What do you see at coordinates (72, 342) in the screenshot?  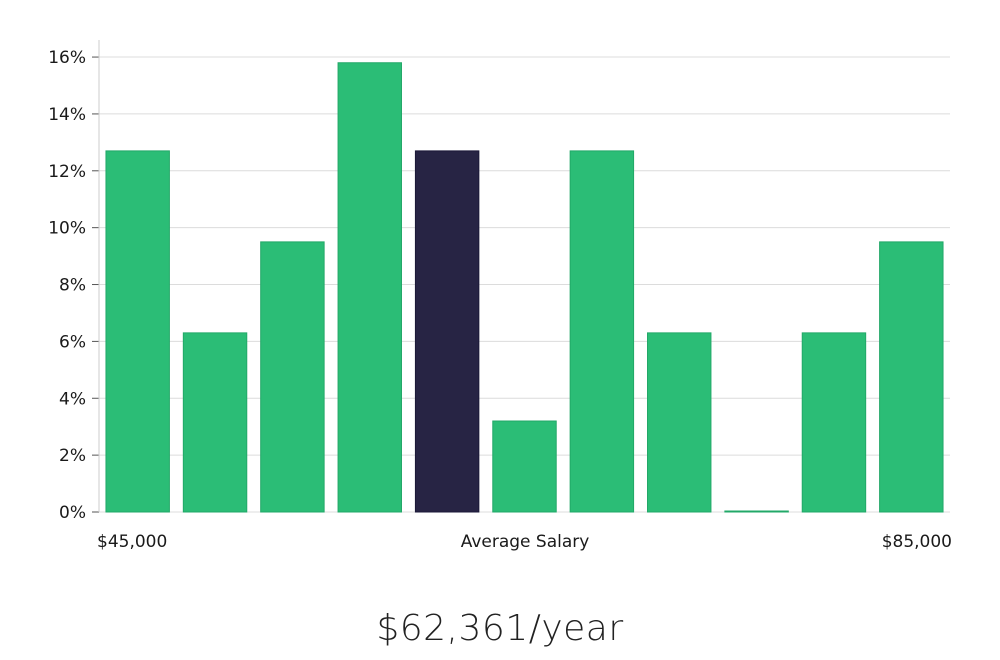 I see `y-tick-label-3: 6%` at bounding box center [72, 342].